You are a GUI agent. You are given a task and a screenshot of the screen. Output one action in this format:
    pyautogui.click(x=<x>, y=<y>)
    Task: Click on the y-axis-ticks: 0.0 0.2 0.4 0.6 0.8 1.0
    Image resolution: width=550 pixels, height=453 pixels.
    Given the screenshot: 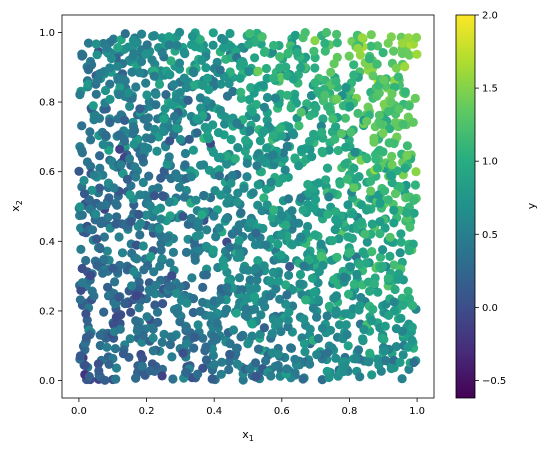 What is the action you would take?
    pyautogui.click(x=50, y=207)
    